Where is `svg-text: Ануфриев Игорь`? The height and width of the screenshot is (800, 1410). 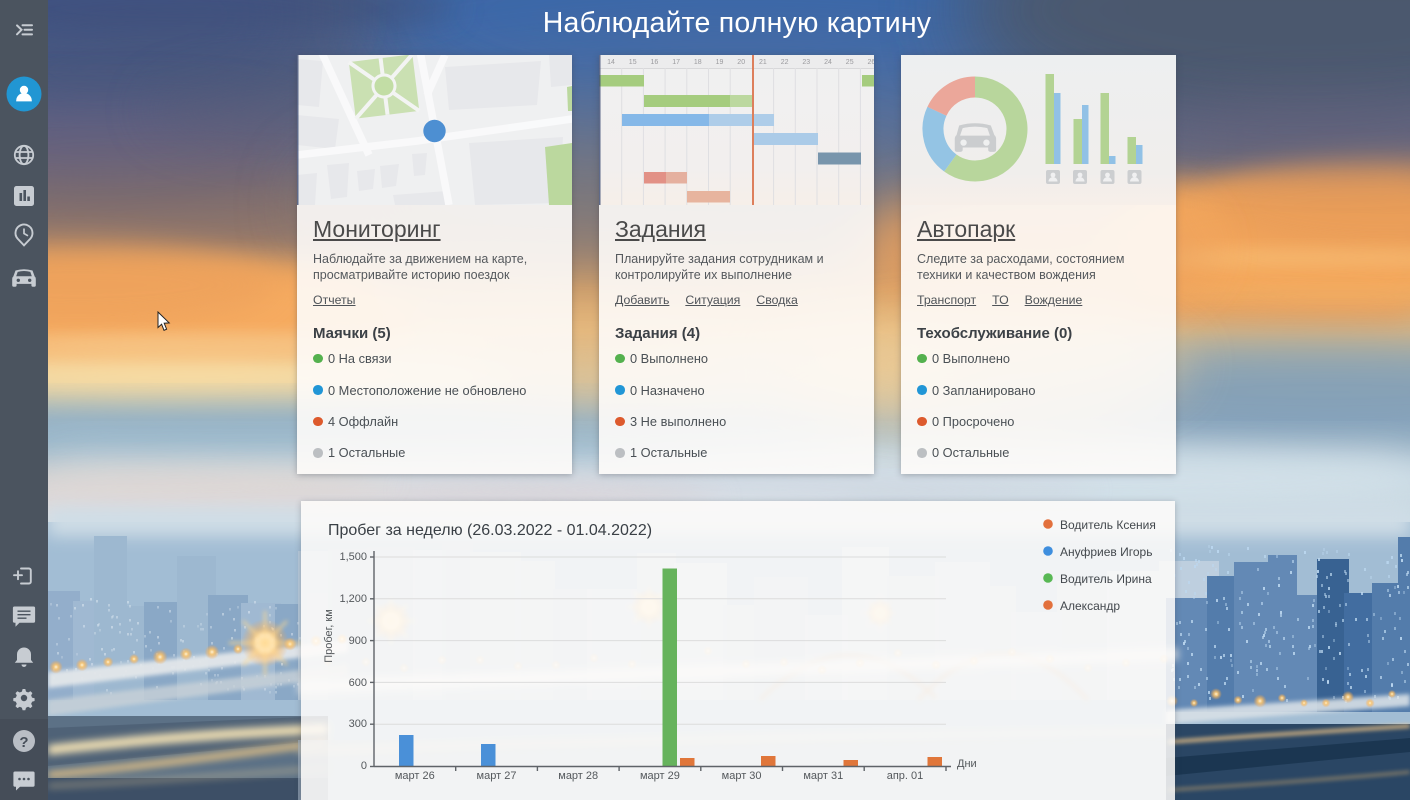 svg-text: Ануфриев Игорь is located at coordinates (1106, 552).